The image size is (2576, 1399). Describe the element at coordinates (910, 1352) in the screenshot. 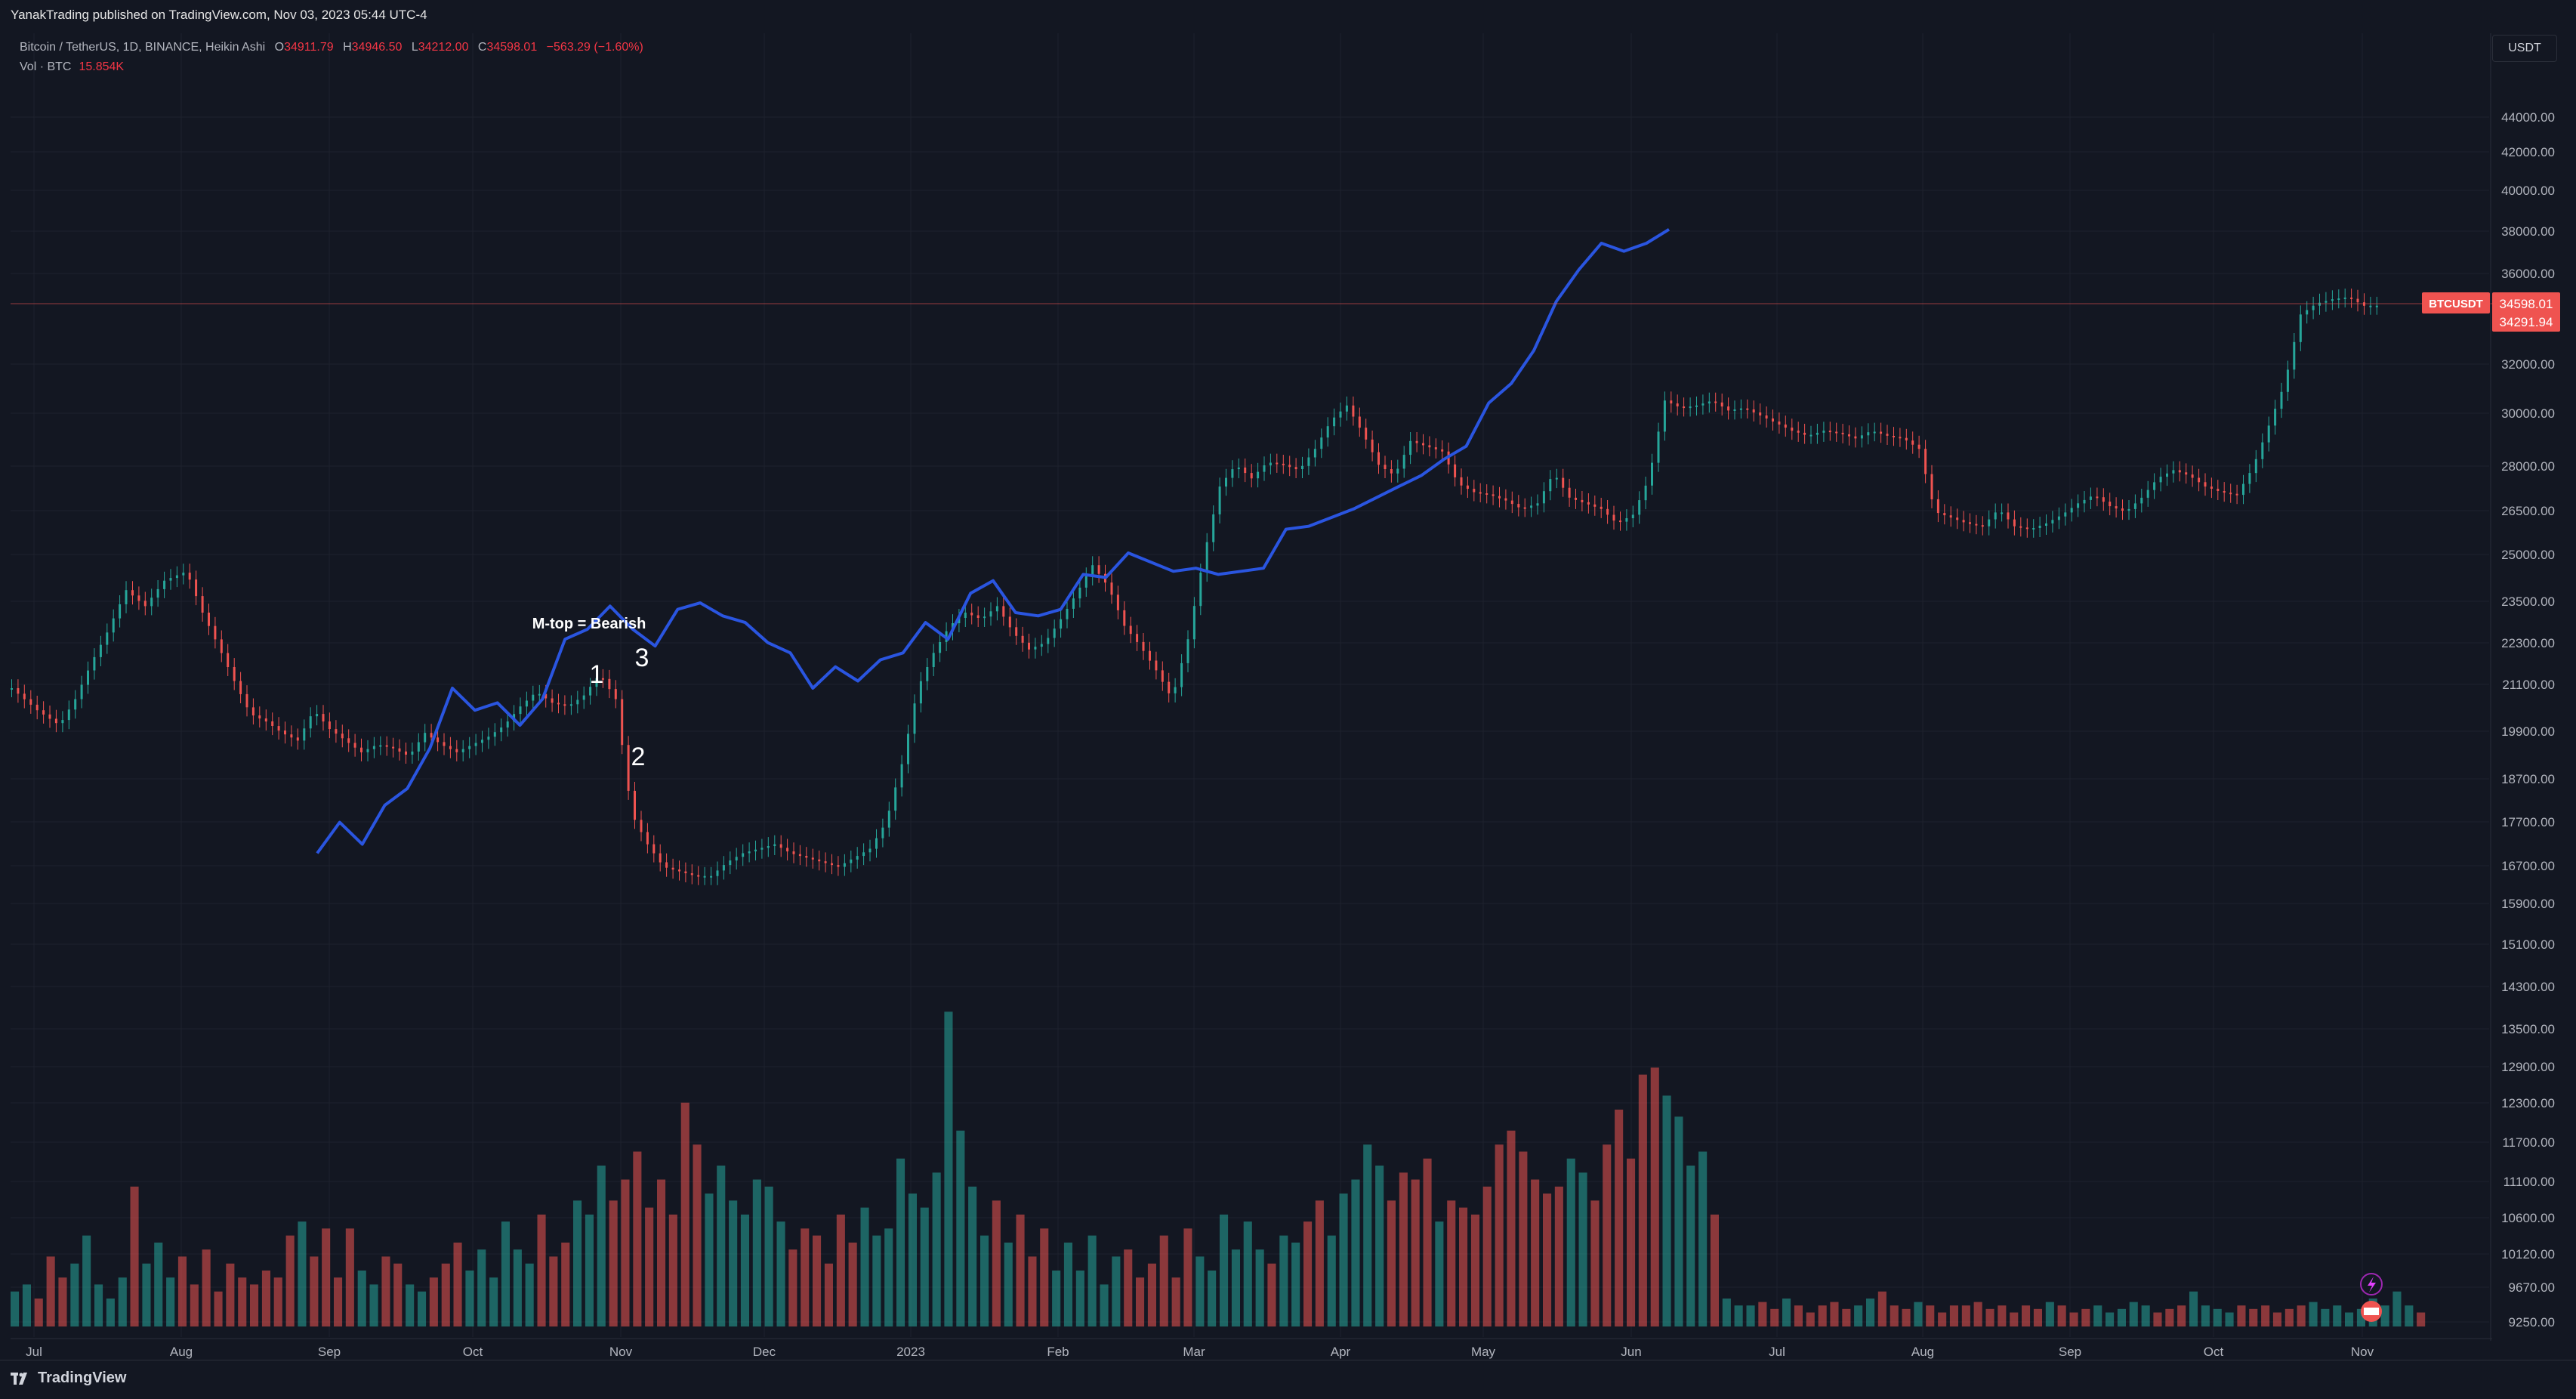

I see `x-tick-label: 2023` at that location.